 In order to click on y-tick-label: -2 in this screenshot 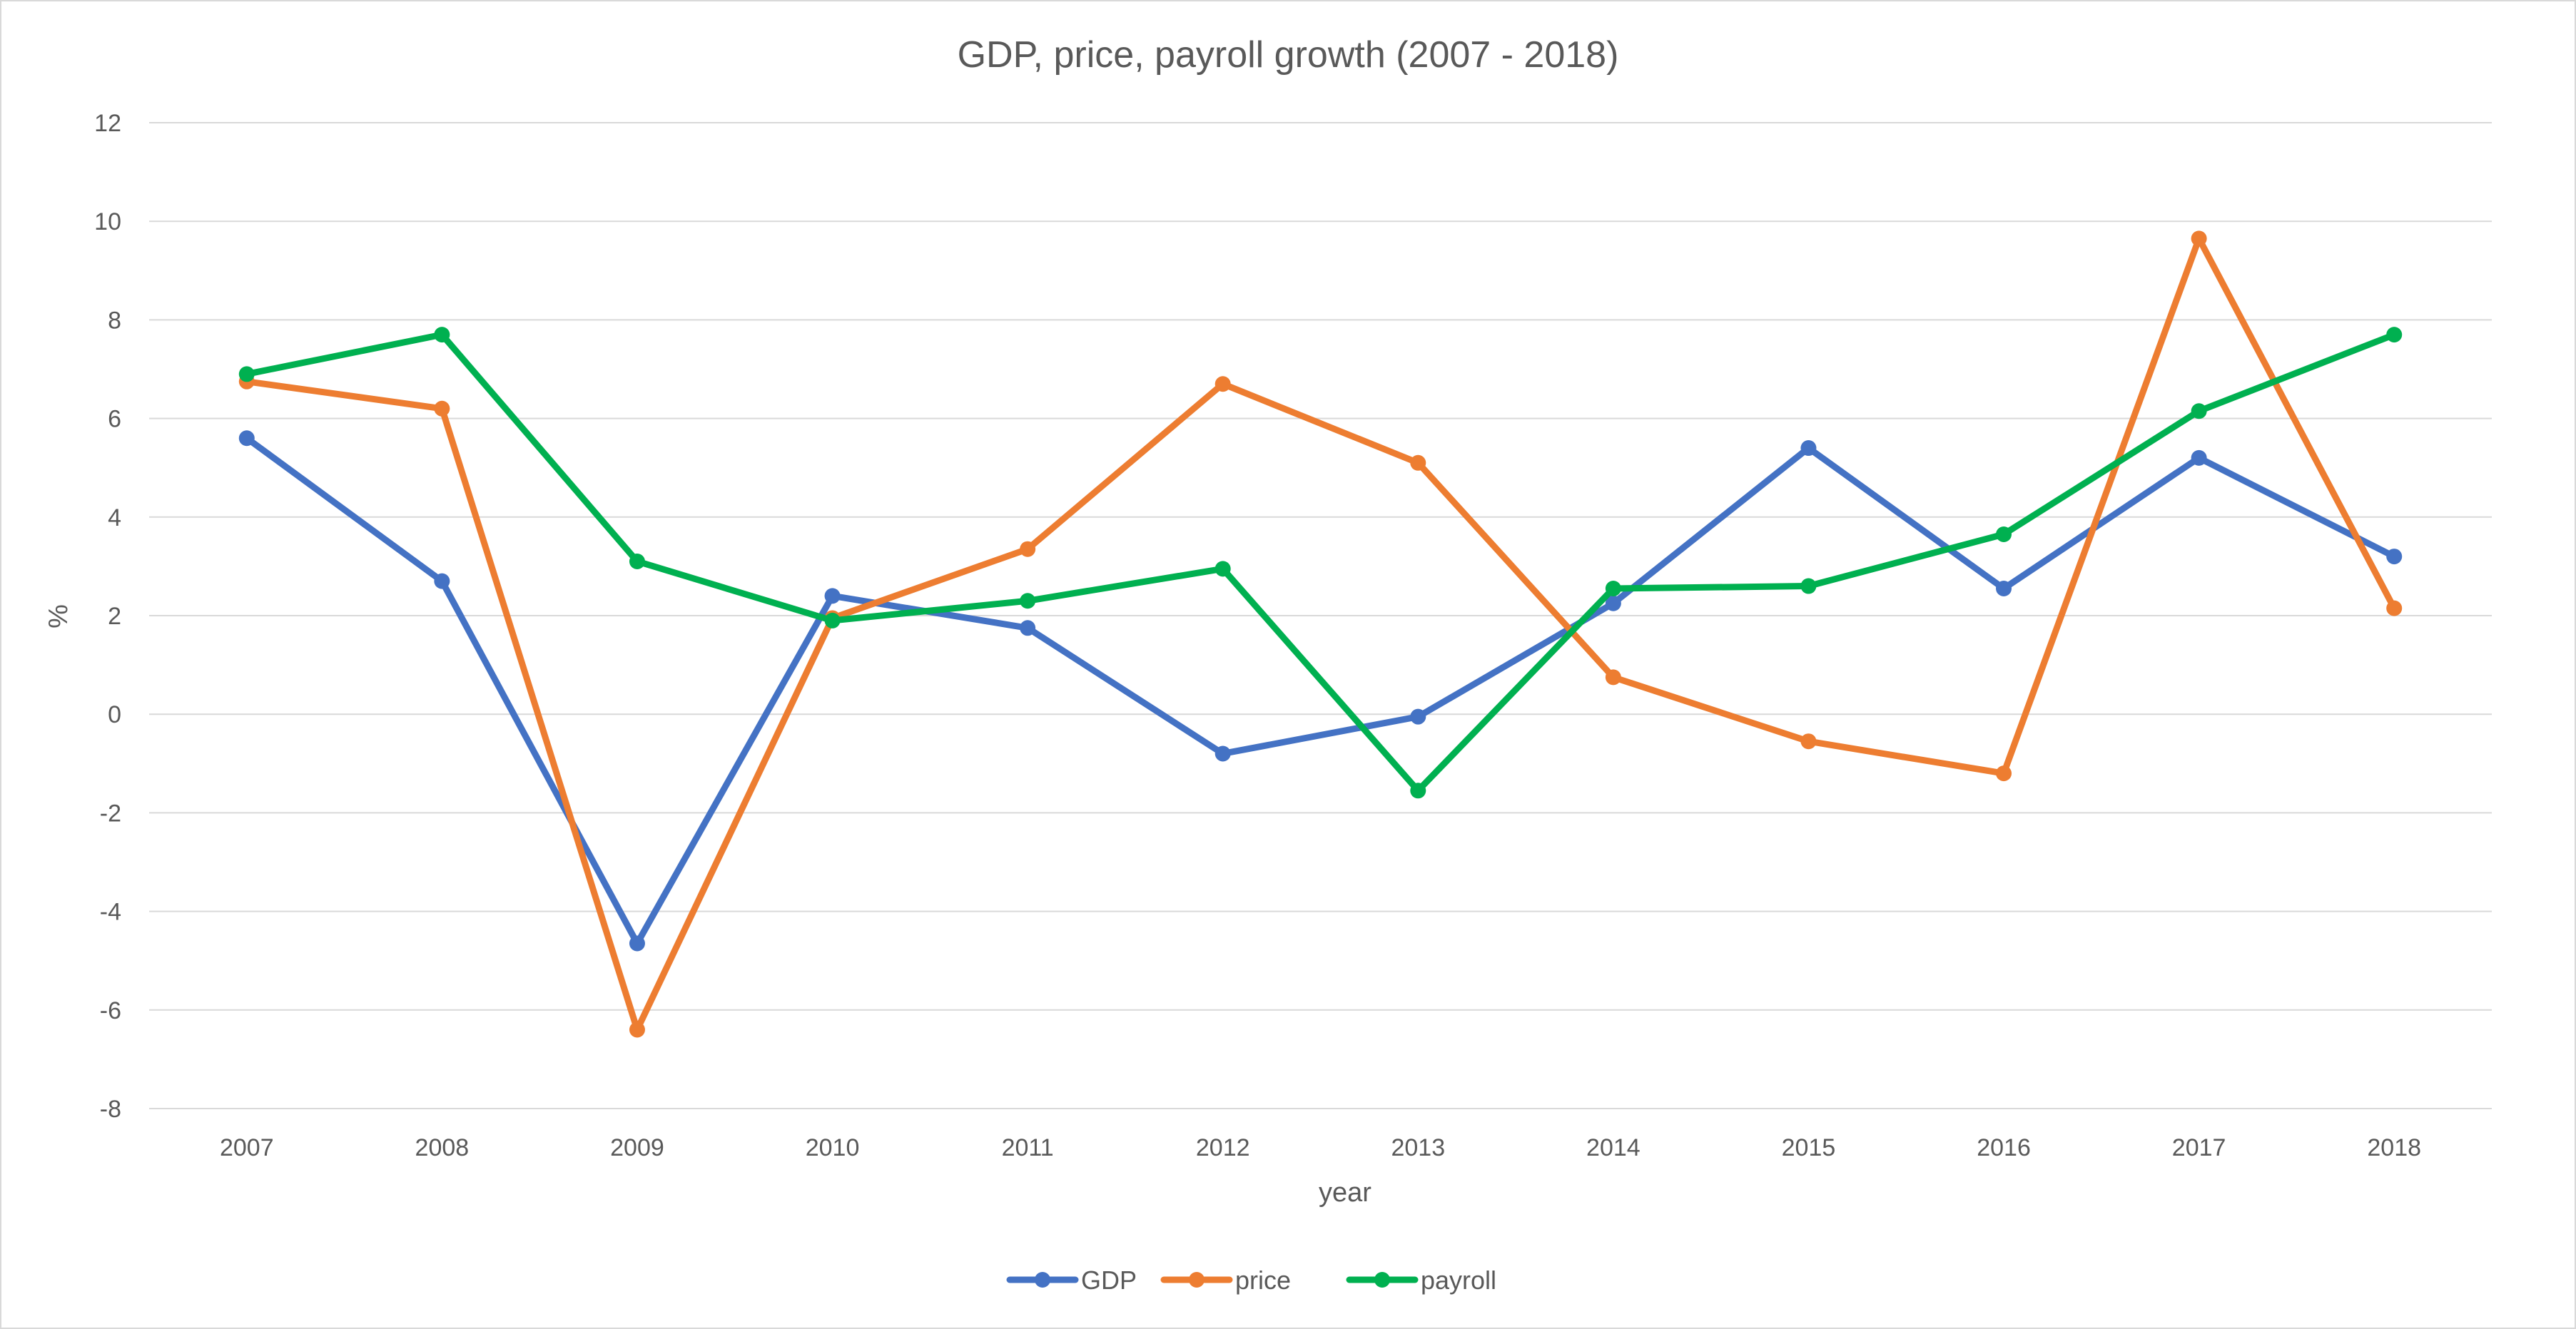, I will do `click(110, 813)`.